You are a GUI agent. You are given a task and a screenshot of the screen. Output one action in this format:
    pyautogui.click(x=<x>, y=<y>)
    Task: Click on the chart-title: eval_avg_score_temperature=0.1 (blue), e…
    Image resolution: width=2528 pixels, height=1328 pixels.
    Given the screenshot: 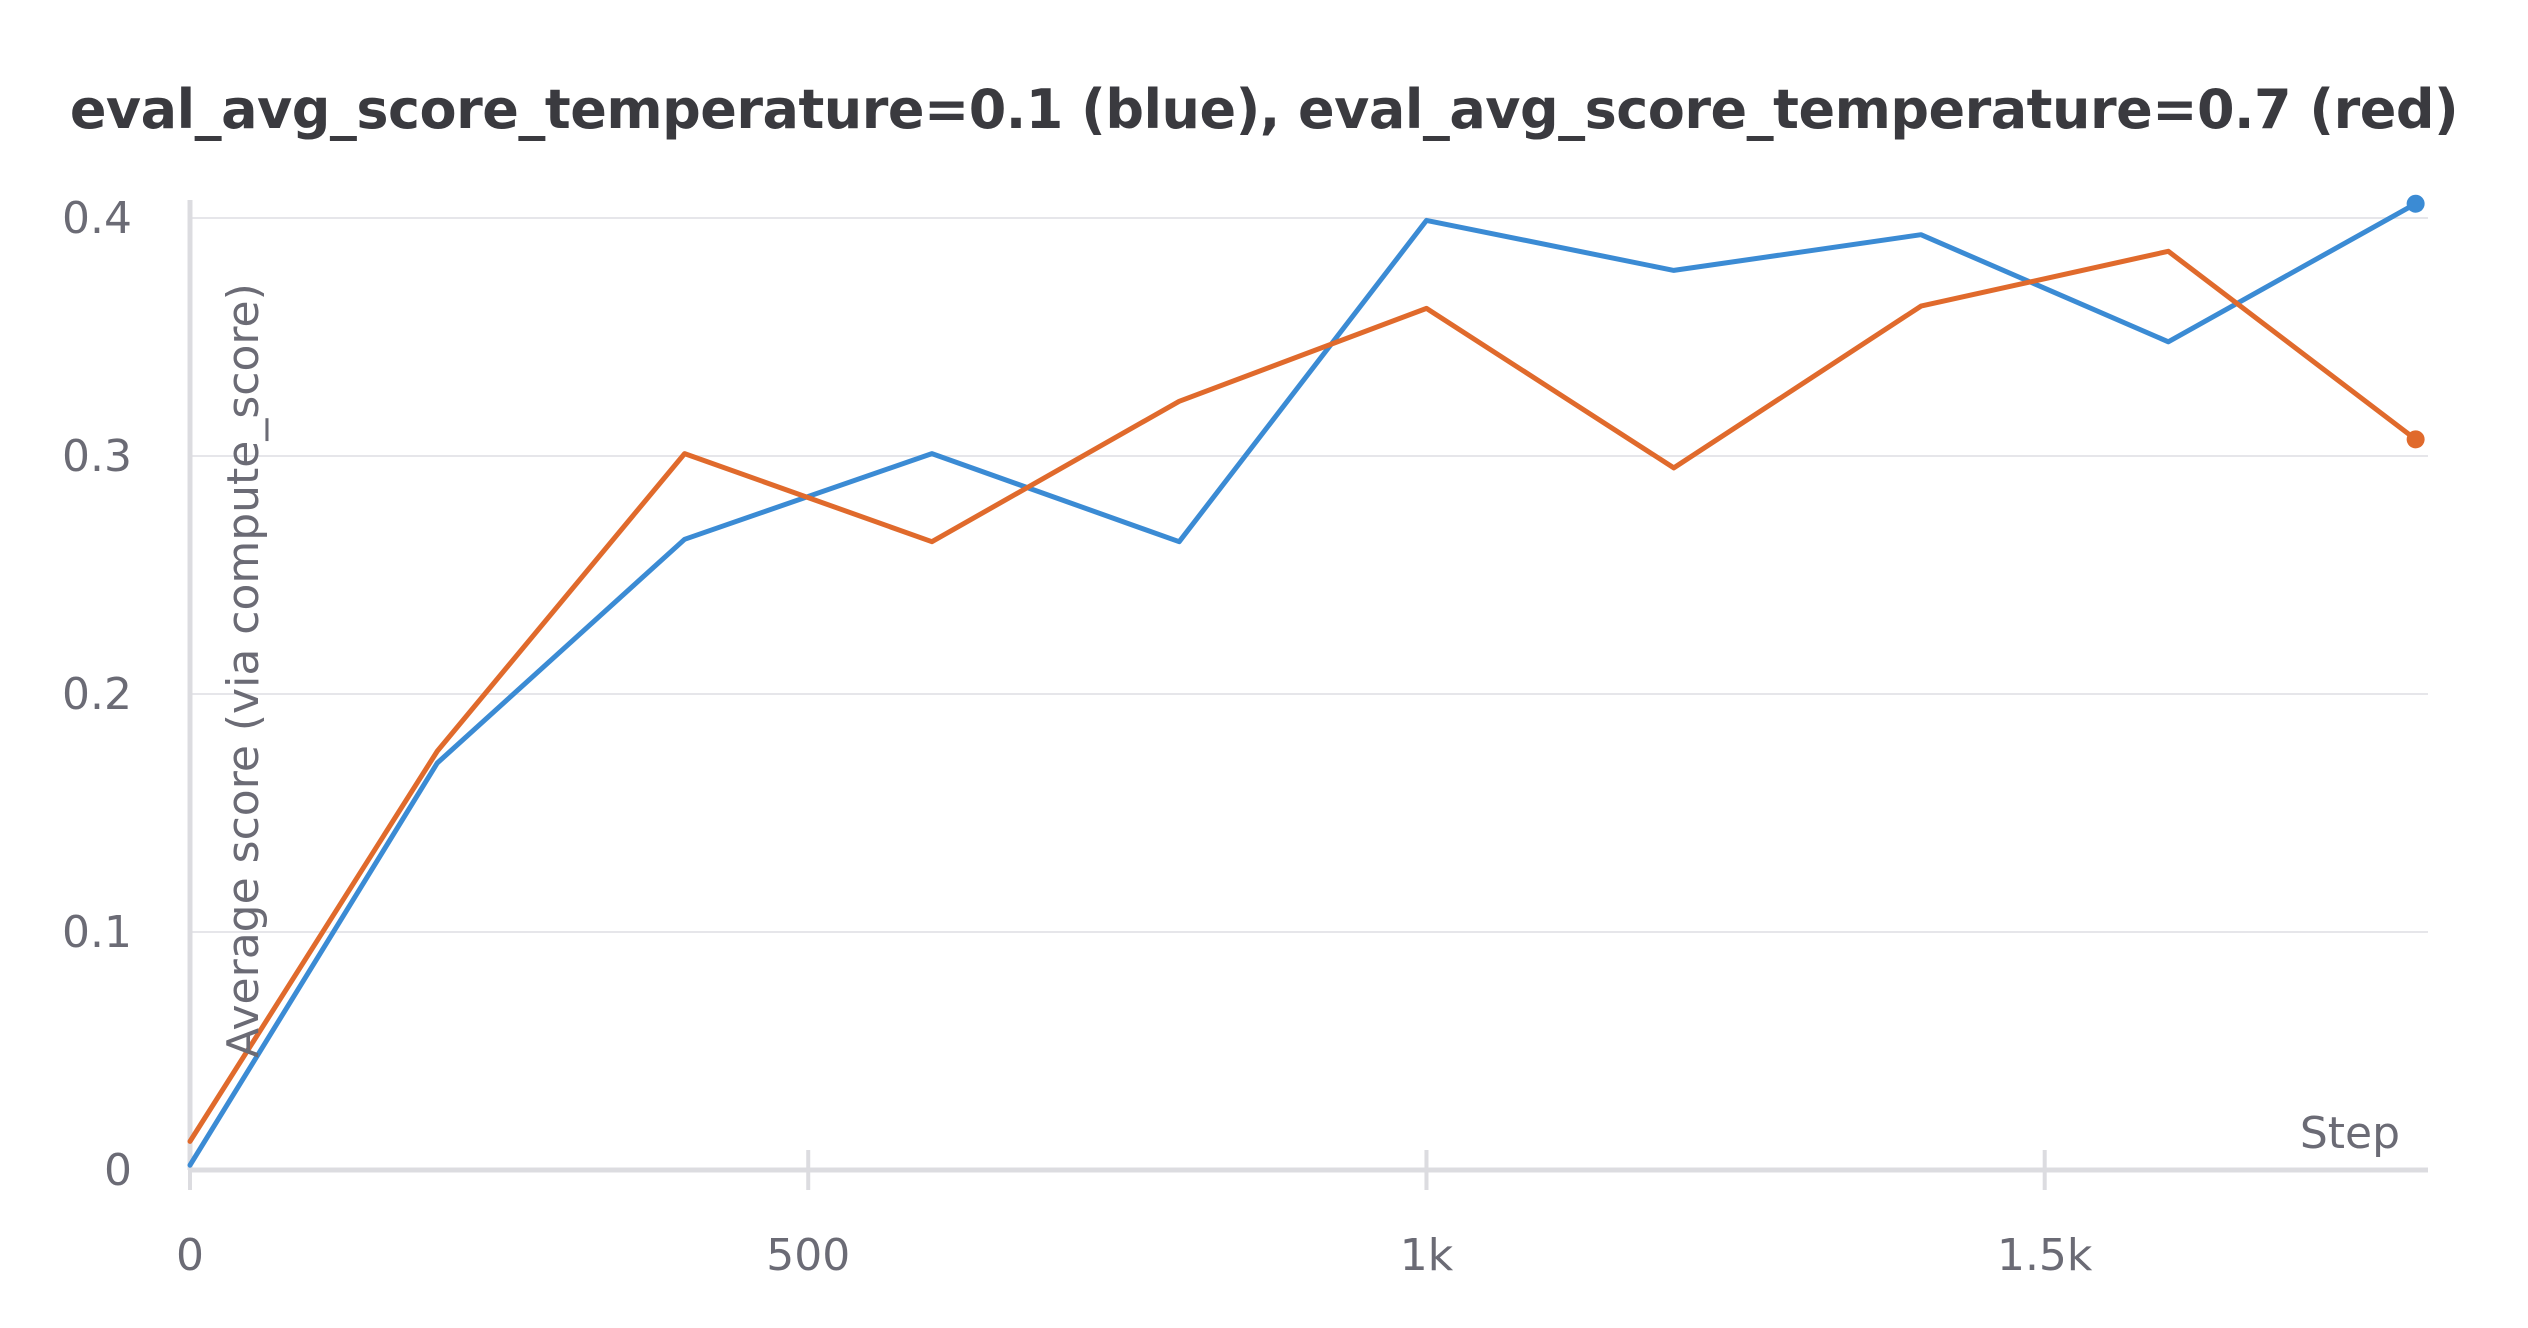 What is the action you would take?
    pyautogui.click(x=1264, y=109)
    